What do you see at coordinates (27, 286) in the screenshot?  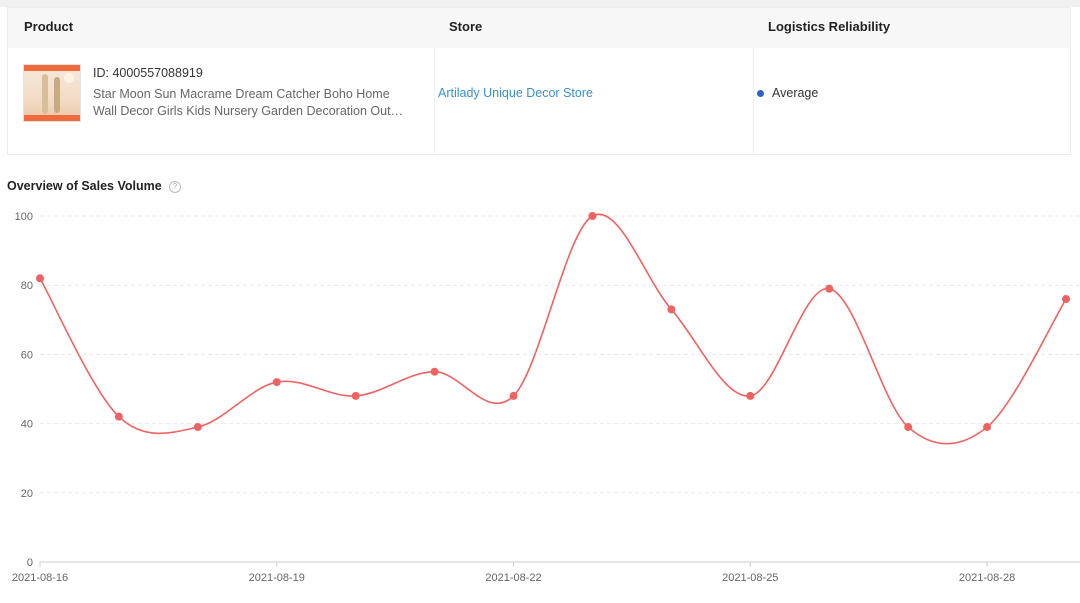 I see `y-tick-label: 80` at bounding box center [27, 286].